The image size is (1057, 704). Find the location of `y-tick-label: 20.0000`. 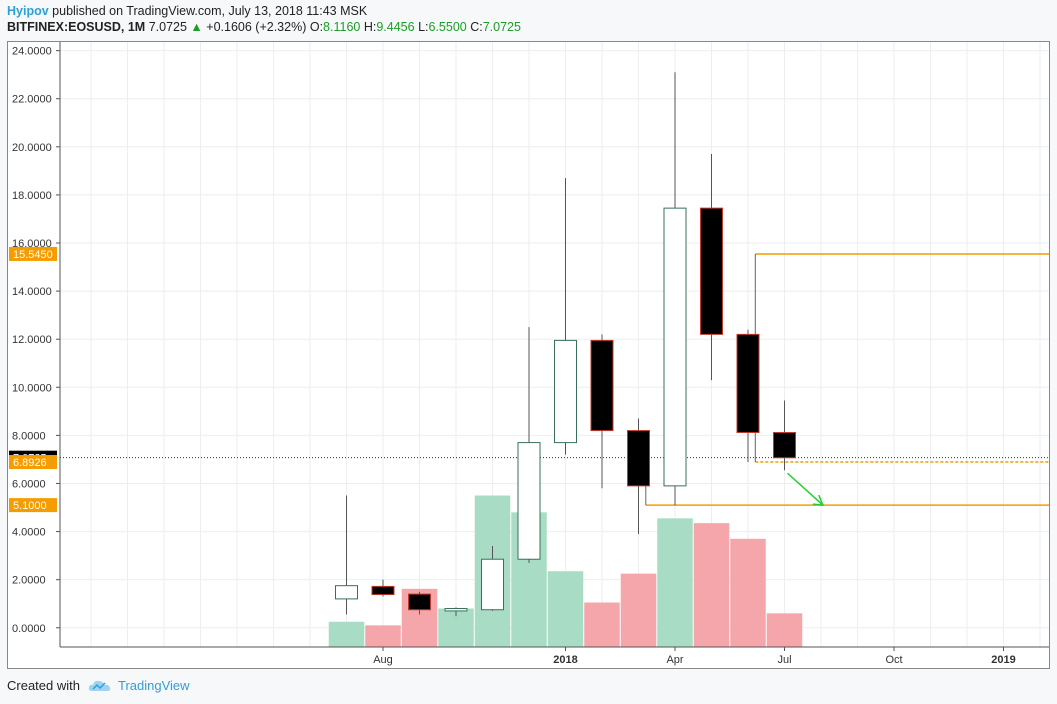

y-tick-label: 20.0000 is located at coordinates (32, 148).